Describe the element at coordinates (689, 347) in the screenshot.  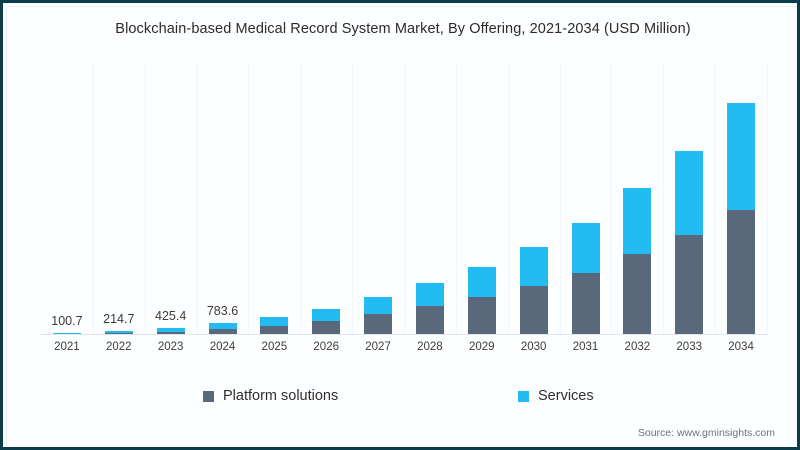
I see `x-tick-label-2033: 2033` at that location.